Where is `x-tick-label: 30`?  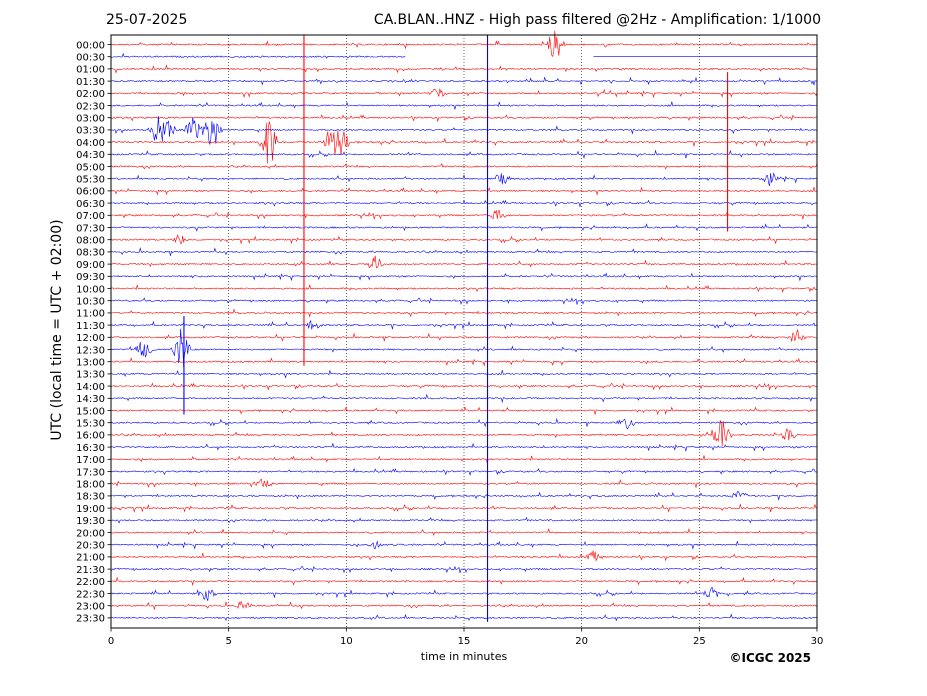 x-tick-label: 30 is located at coordinates (817, 641).